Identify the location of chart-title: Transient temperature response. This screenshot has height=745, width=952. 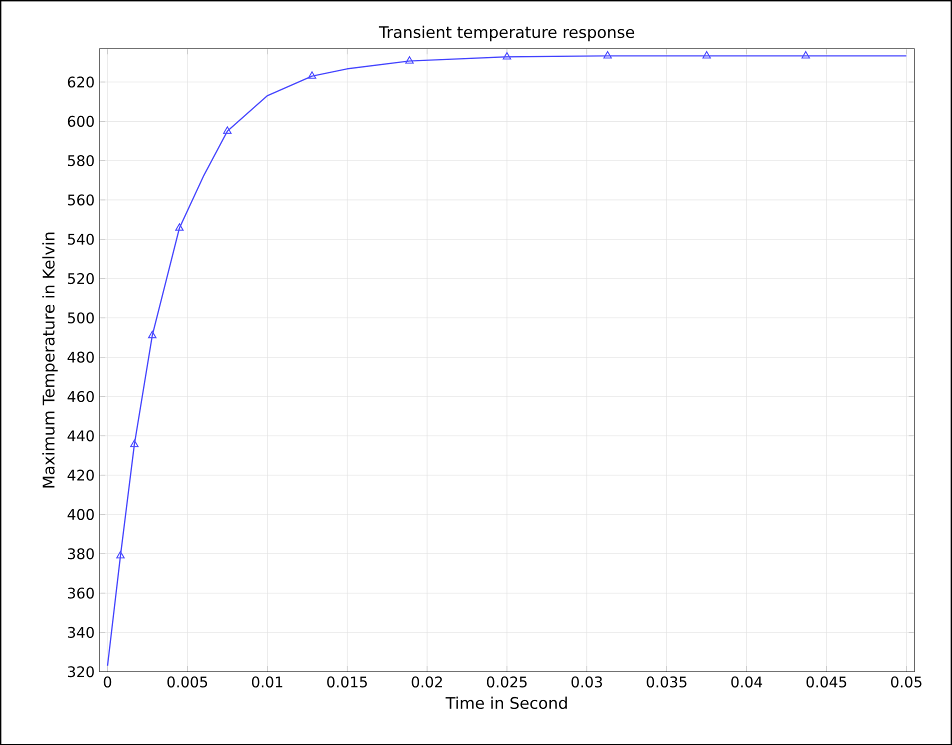
(506, 34).